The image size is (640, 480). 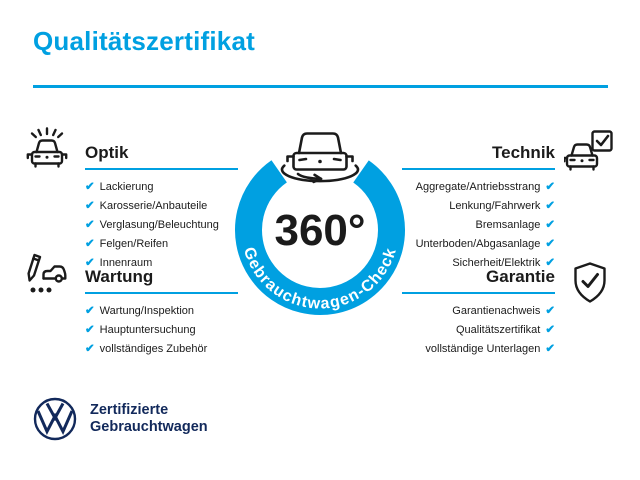 I want to click on checklist-item-label: Aggregate/Antriebsstrang, so click(x=478, y=187).